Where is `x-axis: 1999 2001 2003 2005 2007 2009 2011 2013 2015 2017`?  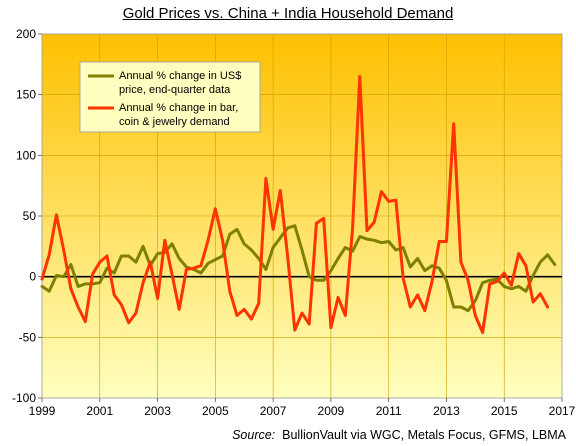 x-axis: 1999 2001 2003 2005 2007 2009 2011 2013 2015 2017 is located at coordinates (302, 408).